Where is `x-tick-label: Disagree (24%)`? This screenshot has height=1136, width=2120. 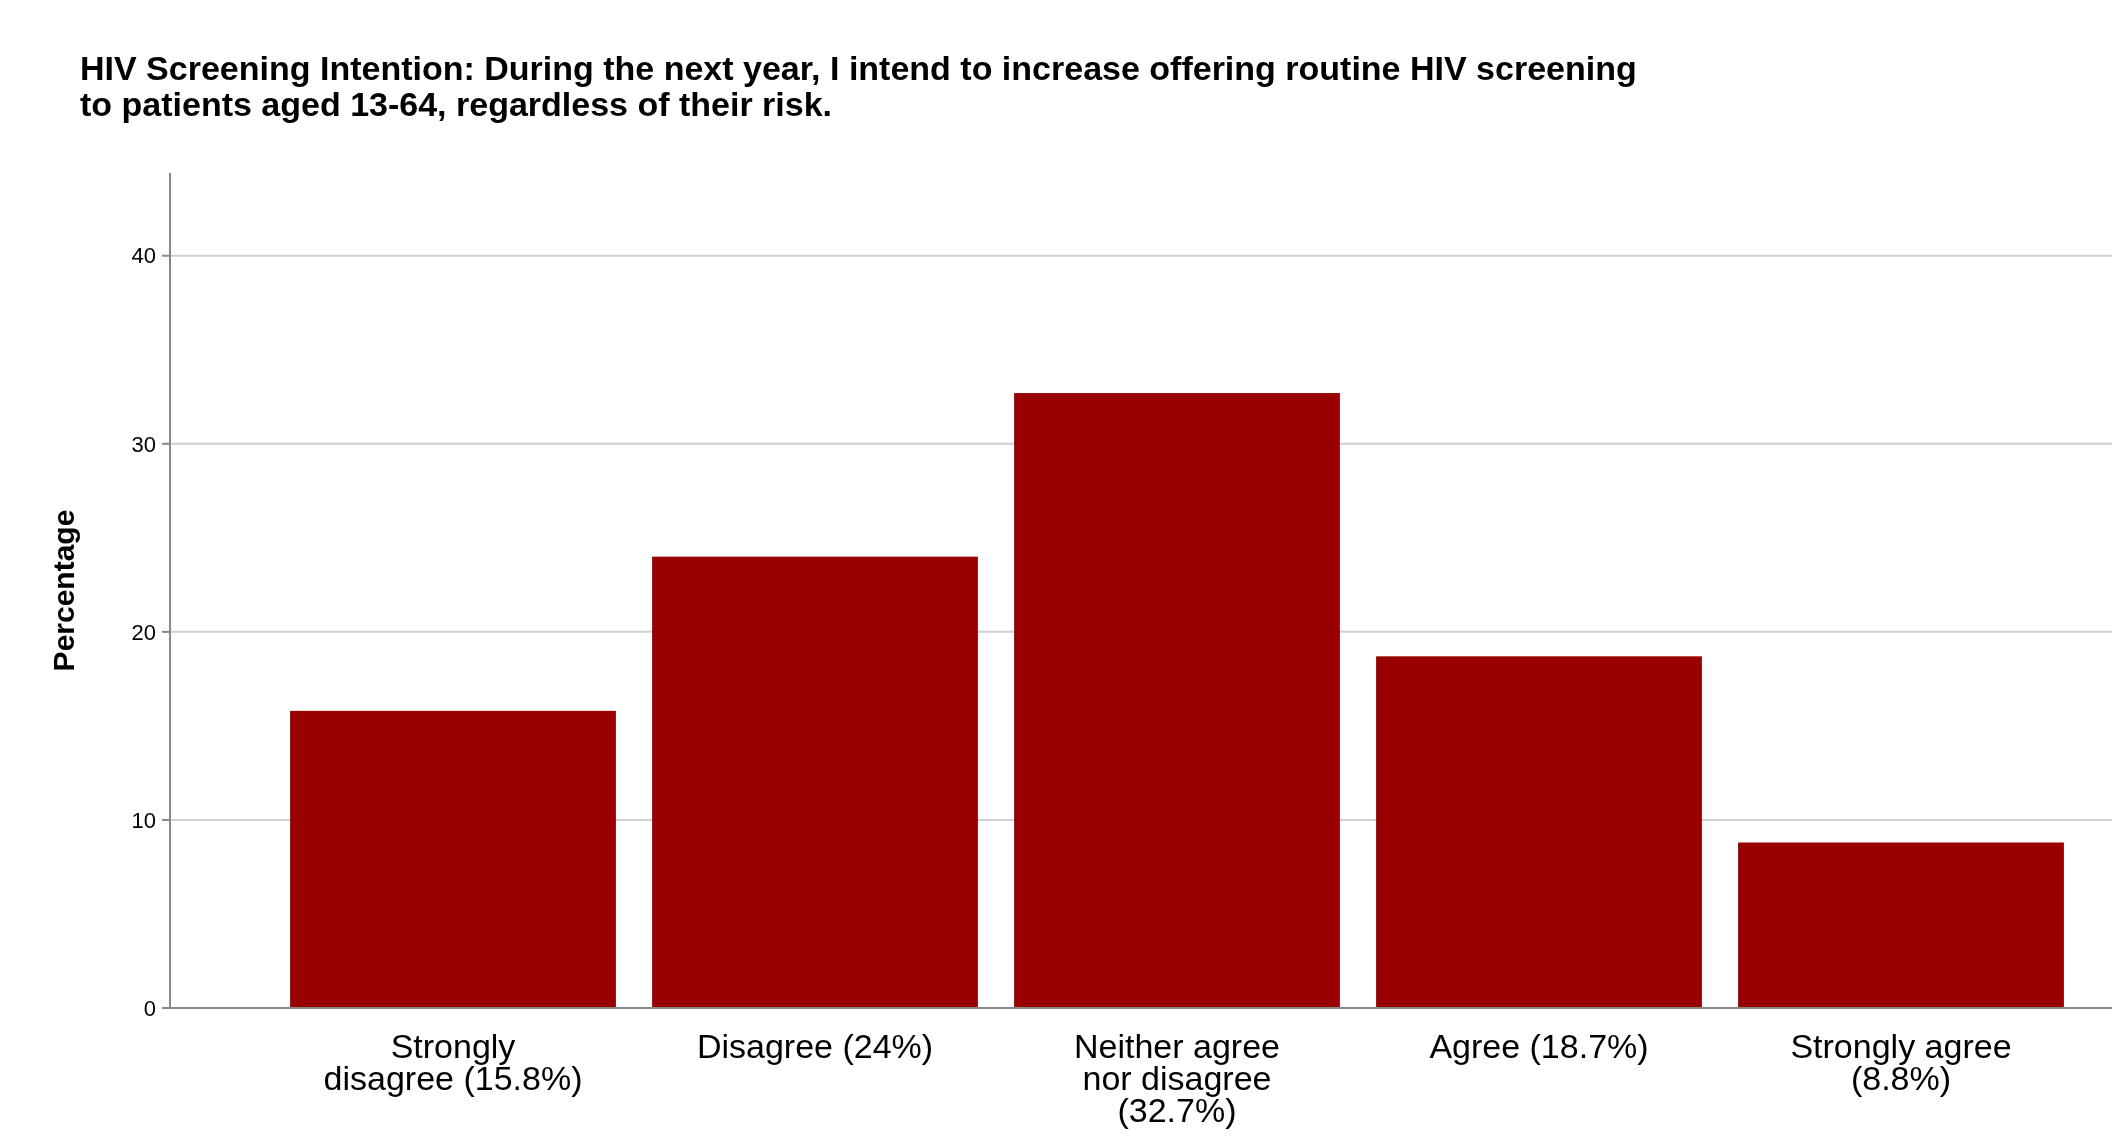
x-tick-label: Disagree (24%) is located at coordinates (815, 1046).